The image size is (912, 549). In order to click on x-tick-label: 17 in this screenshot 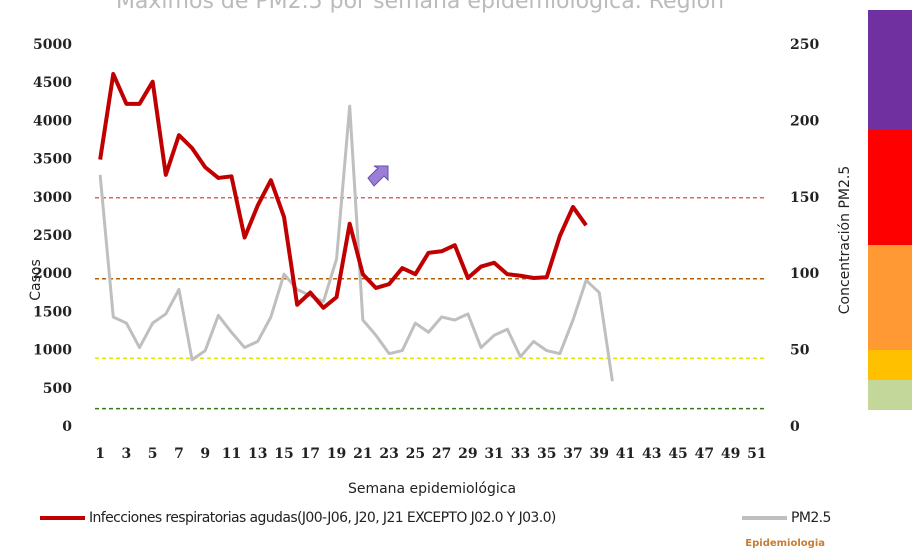, I will do `click(310, 454)`.